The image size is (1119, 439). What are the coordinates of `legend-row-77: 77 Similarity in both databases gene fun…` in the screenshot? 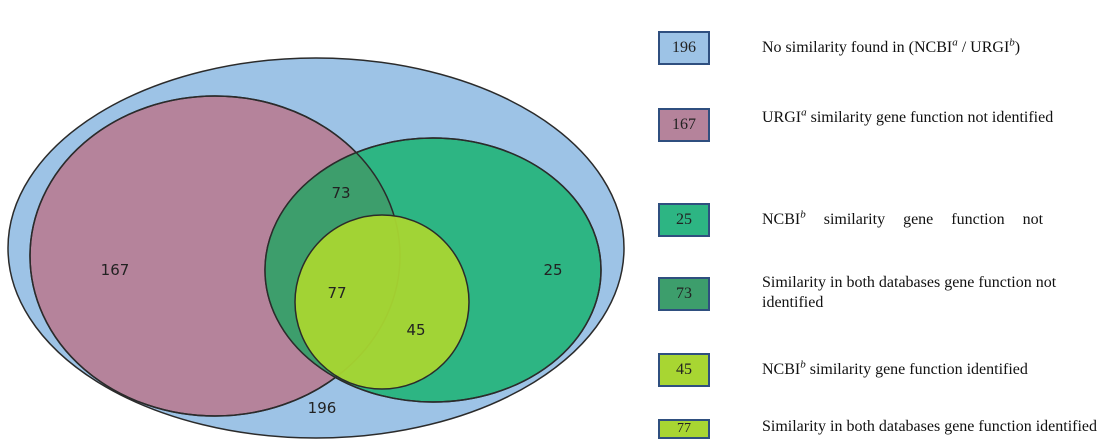 It's located at (888, 428).